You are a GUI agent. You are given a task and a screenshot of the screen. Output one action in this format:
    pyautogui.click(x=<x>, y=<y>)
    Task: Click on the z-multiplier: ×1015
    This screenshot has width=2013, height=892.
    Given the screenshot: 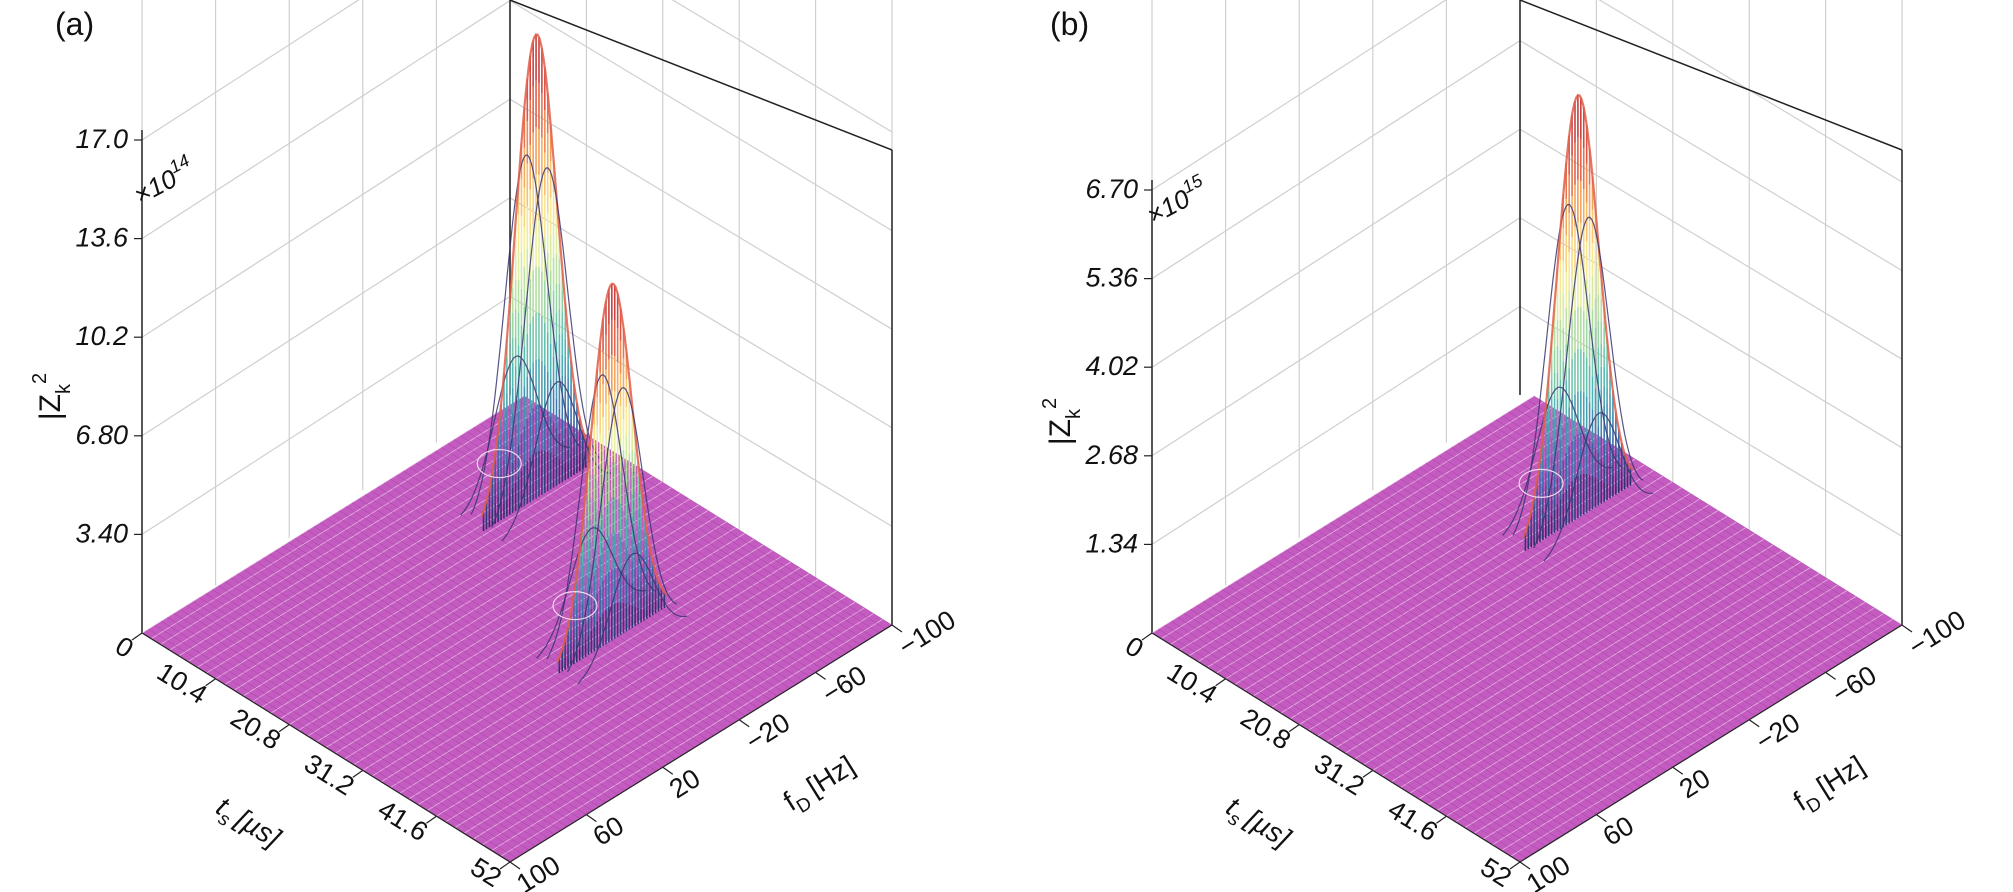 What is the action you would take?
    pyautogui.click(x=1176, y=200)
    